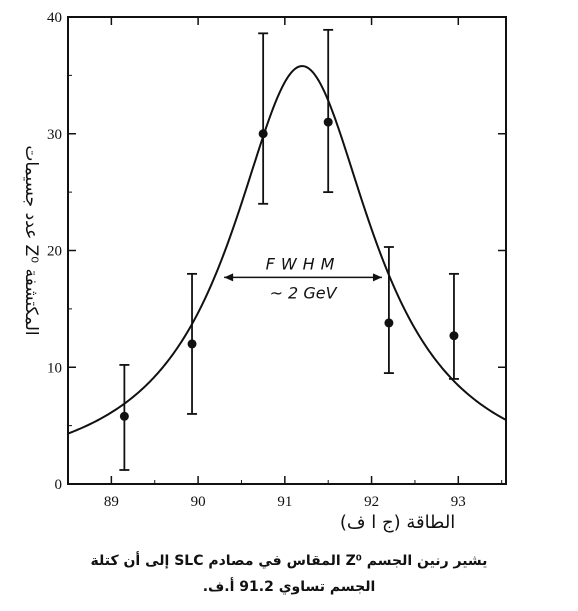  What do you see at coordinates (377, 277) in the screenshot?
I see `fwhm-arrowhead-right` at bounding box center [377, 277].